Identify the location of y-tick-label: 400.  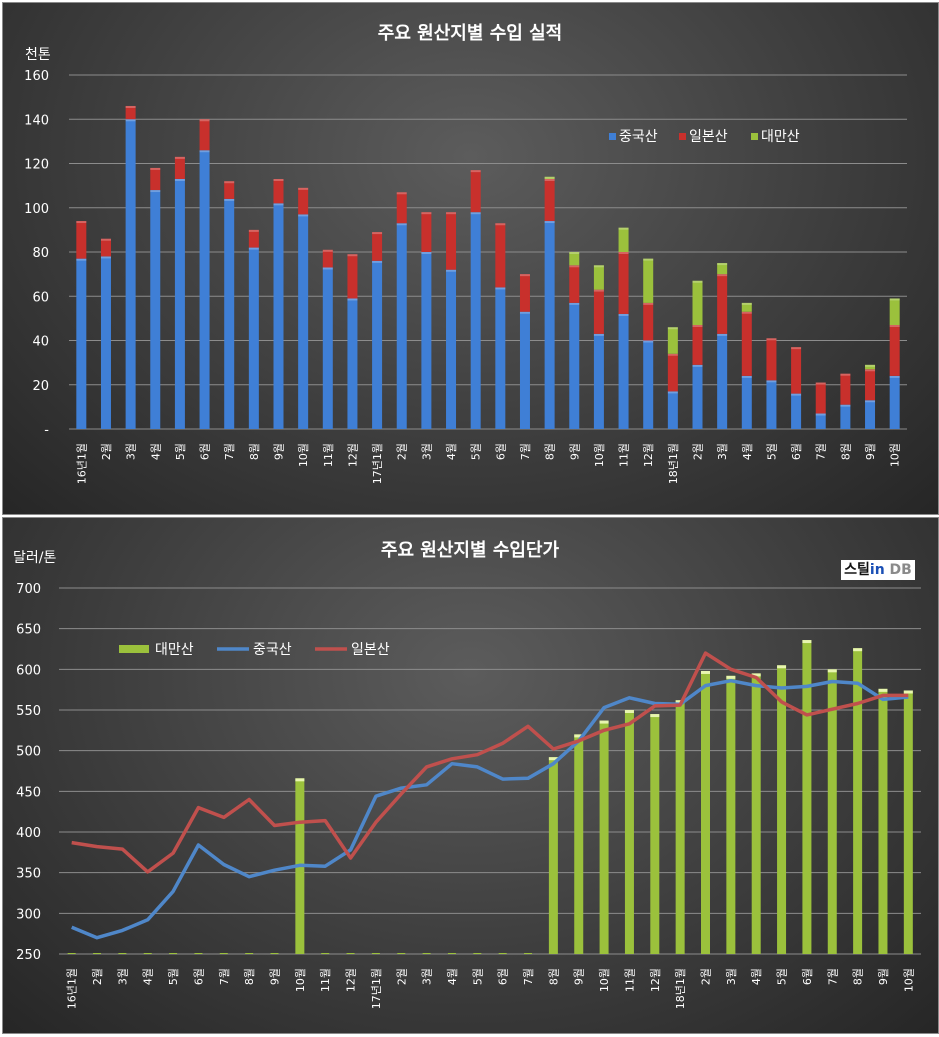
(28, 833).